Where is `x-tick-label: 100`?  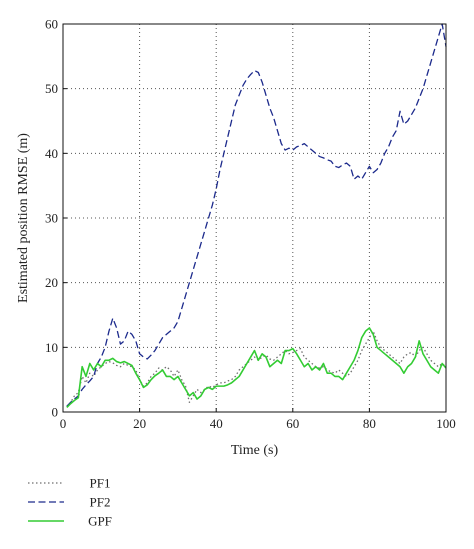
x-tick-label: 100 is located at coordinates (446, 423).